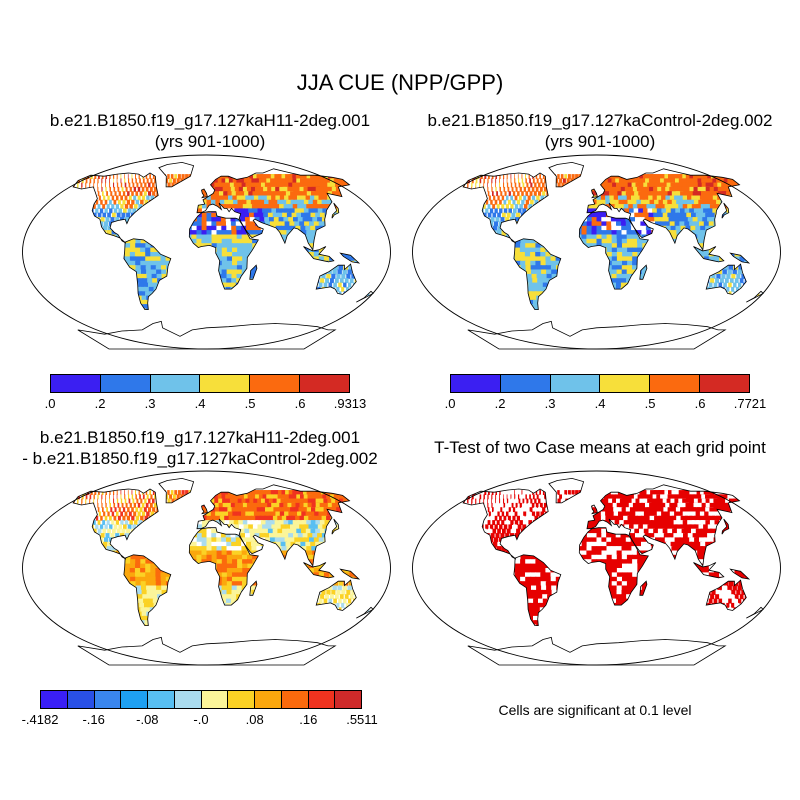 This screenshot has width=800, height=800. What do you see at coordinates (150, 403) in the screenshot?
I see `cb1-tick-label: .3` at bounding box center [150, 403].